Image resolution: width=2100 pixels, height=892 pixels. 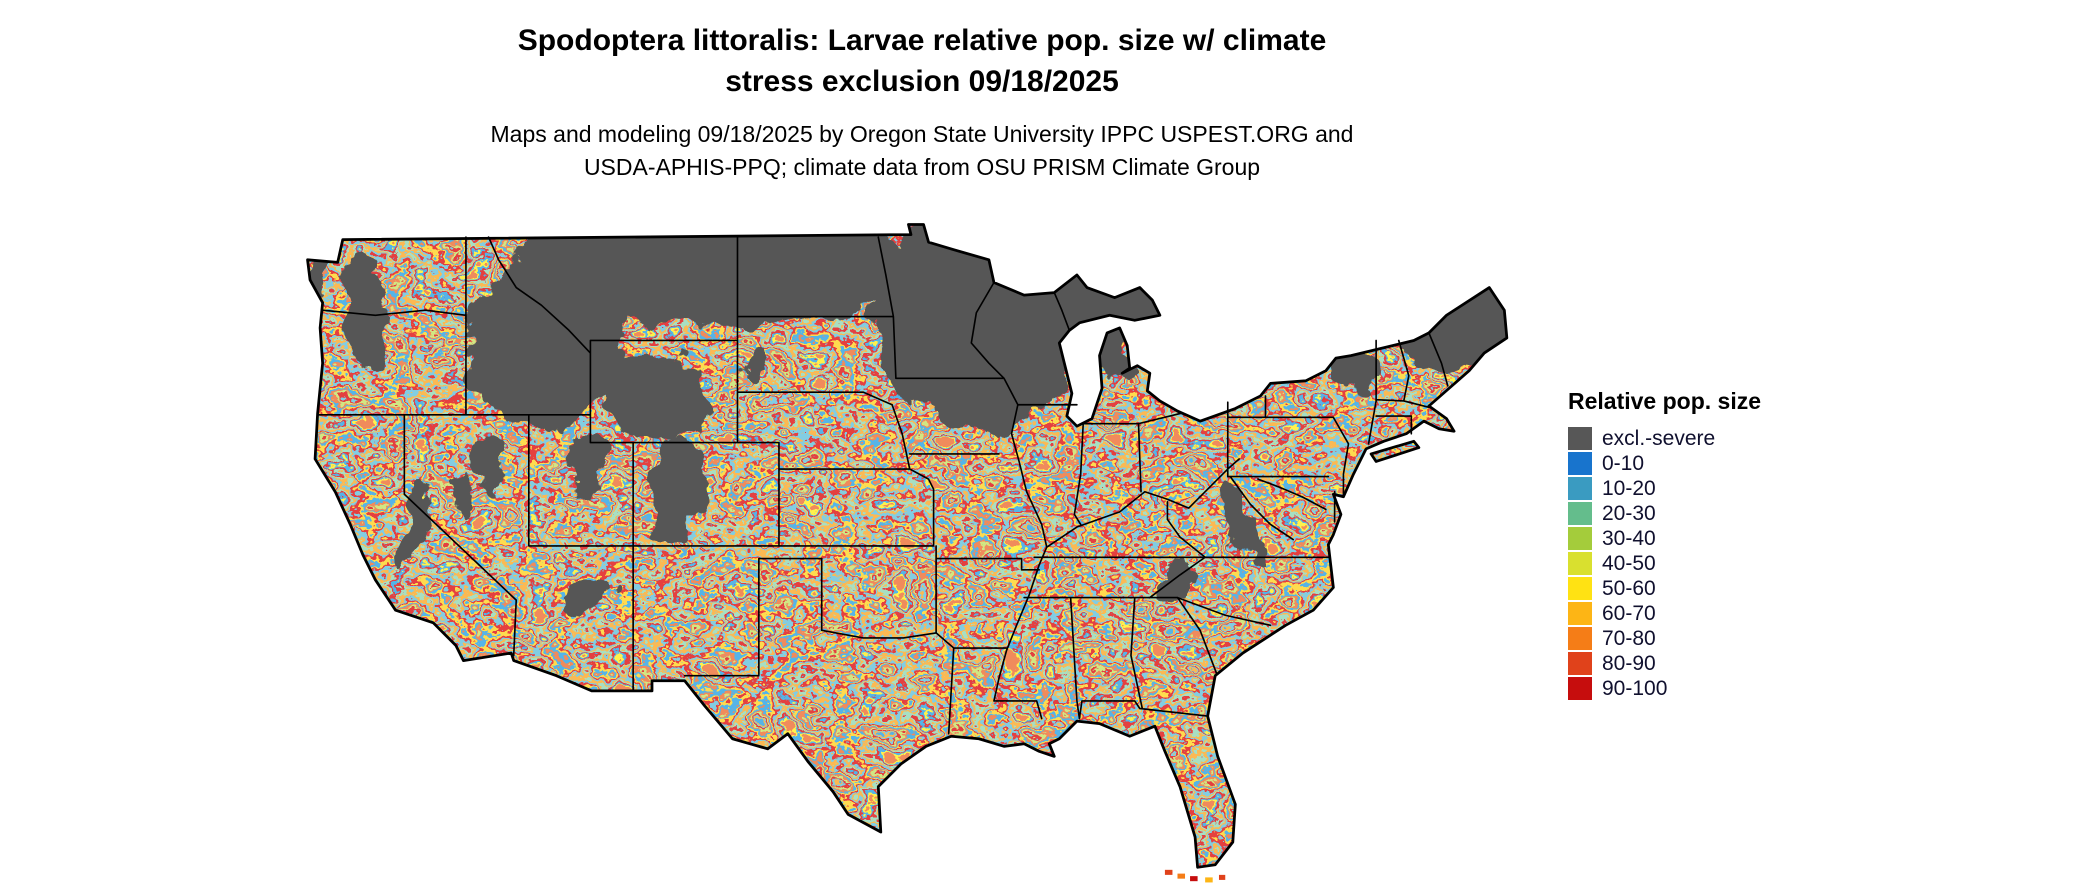 What do you see at coordinates (1664, 663) in the screenshot?
I see `legend-item: 80-90` at bounding box center [1664, 663].